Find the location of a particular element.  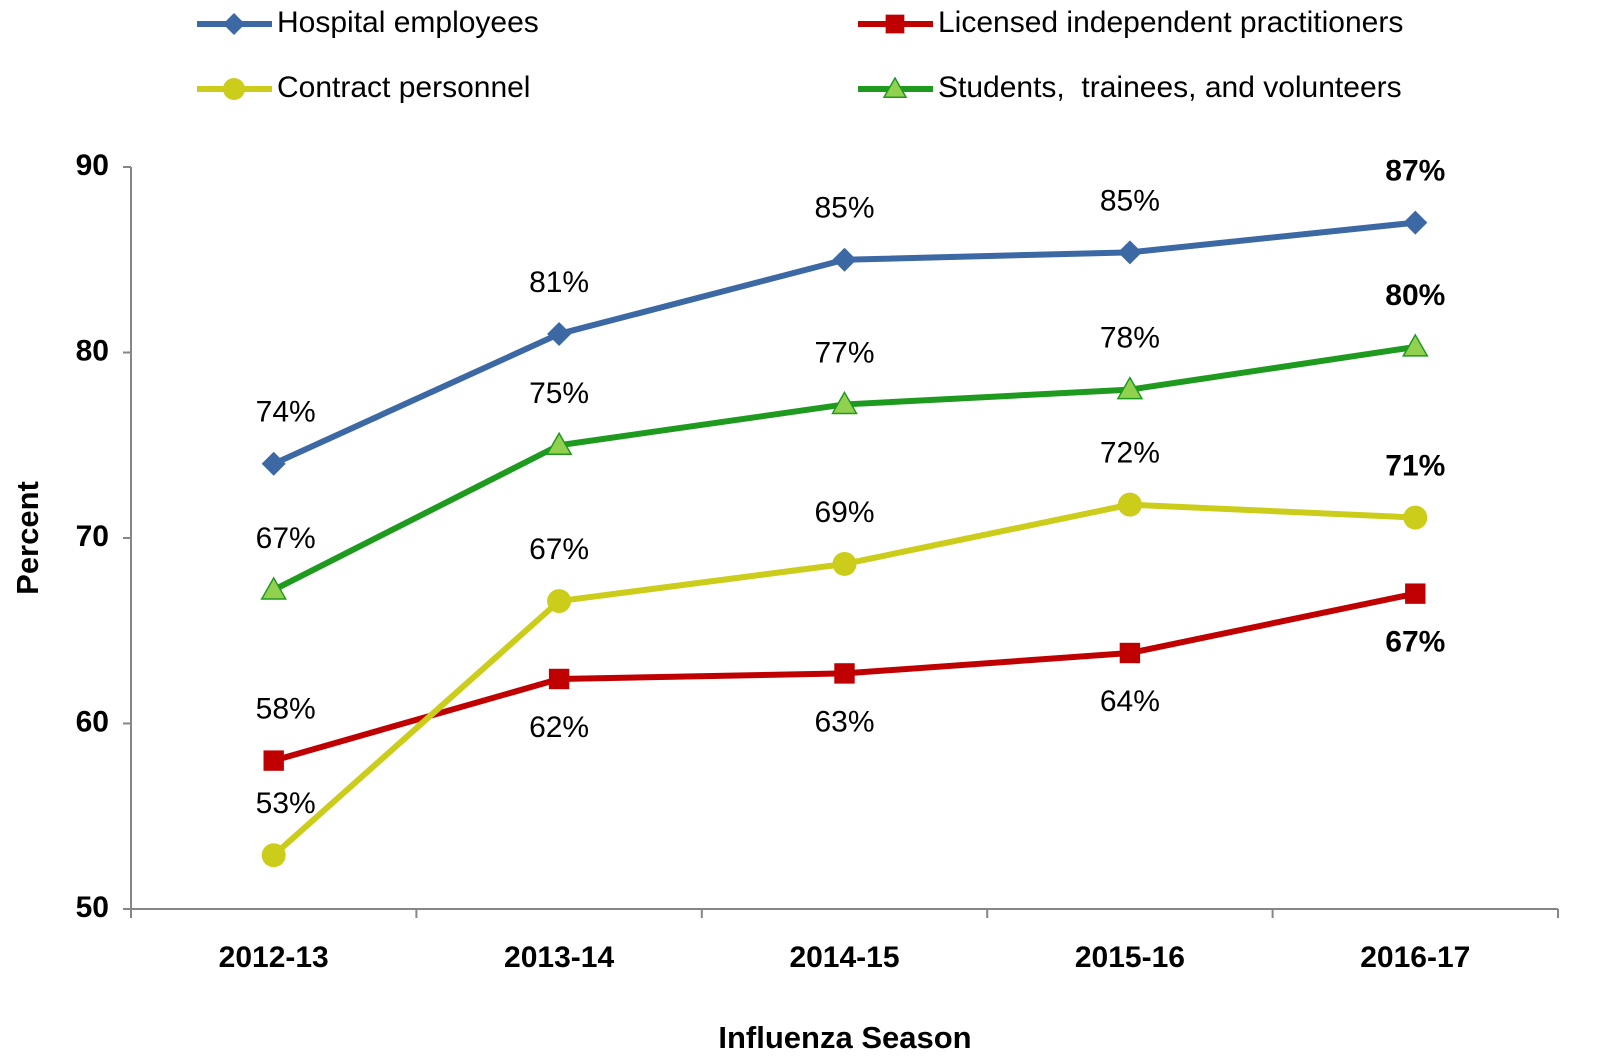

x-tick-label: 2012-13 is located at coordinates (274, 957).